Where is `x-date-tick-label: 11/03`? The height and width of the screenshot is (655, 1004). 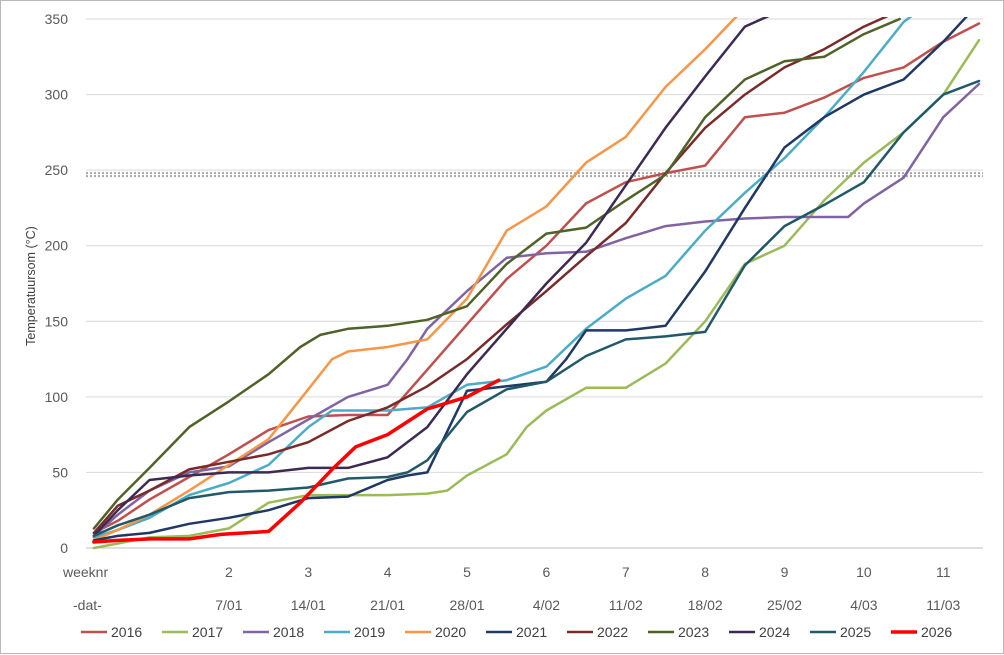 x-date-tick-label: 11/03 is located at coordinates (943, 605).